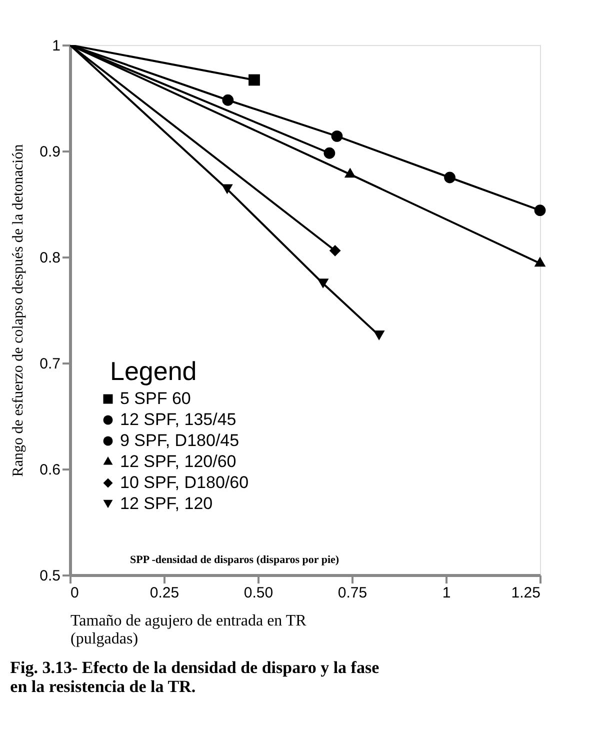 Image resolution: width=616 pixels, height=729 pixels. I want to click on caption: Fig. 3.13- Efecto de la densidad de disparo y la fase en la resistencia de la TR., so click(195, 677).